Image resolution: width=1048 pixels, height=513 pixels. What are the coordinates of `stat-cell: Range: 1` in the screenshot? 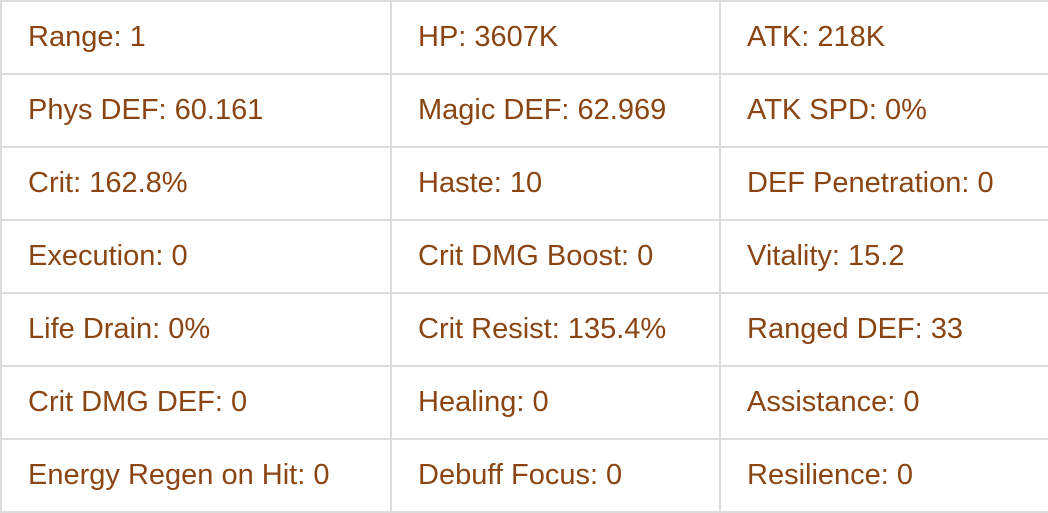 It's located at (196, 37).